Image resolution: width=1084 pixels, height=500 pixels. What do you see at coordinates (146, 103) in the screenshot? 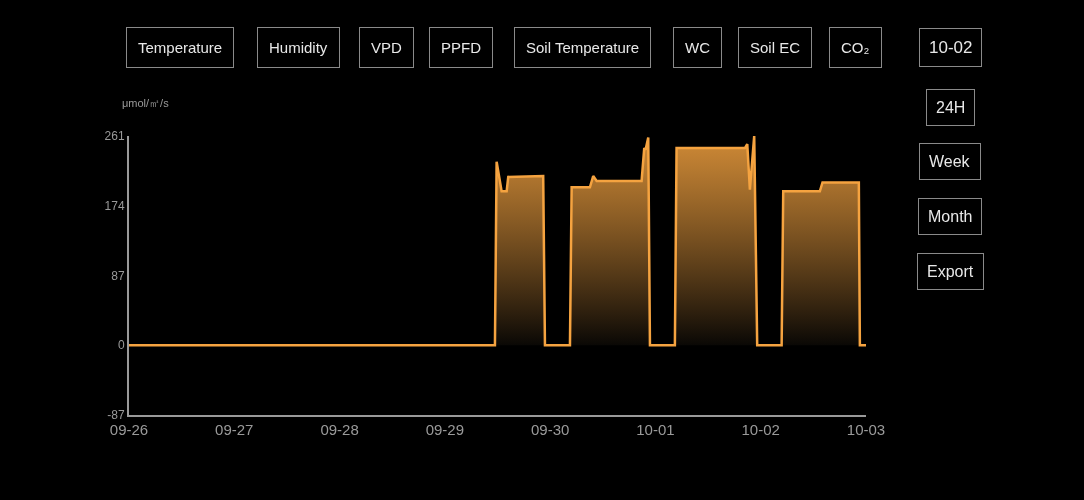
I see `y-axis-title: μmol/㎡/s` at bounding box center [146, 103].